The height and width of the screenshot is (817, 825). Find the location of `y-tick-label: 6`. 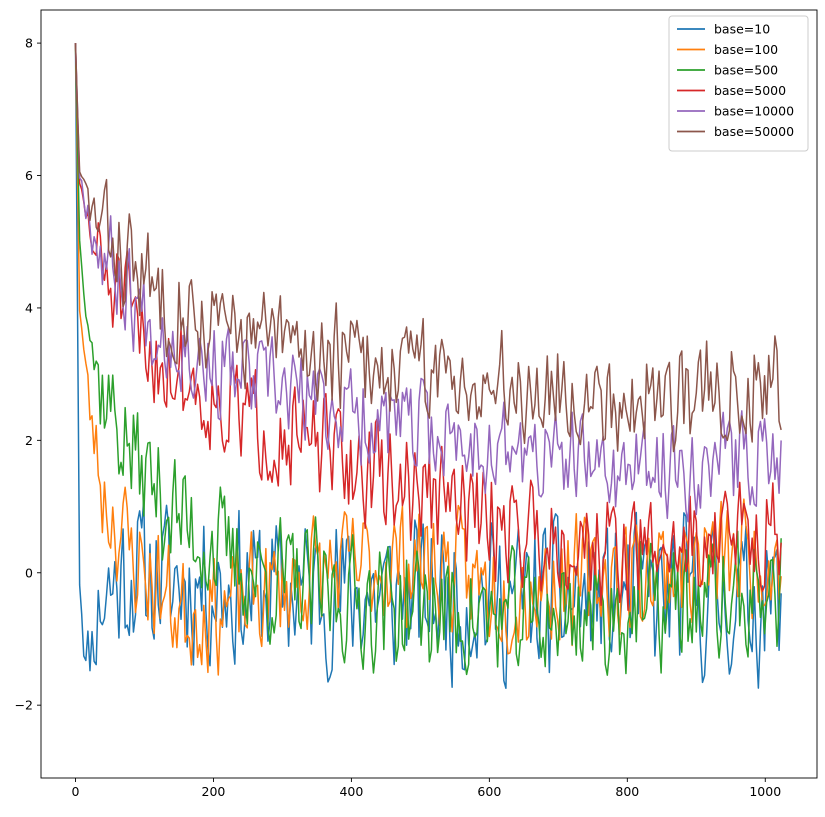

y-tick-label: 6 is located at coordinates (29, 175).